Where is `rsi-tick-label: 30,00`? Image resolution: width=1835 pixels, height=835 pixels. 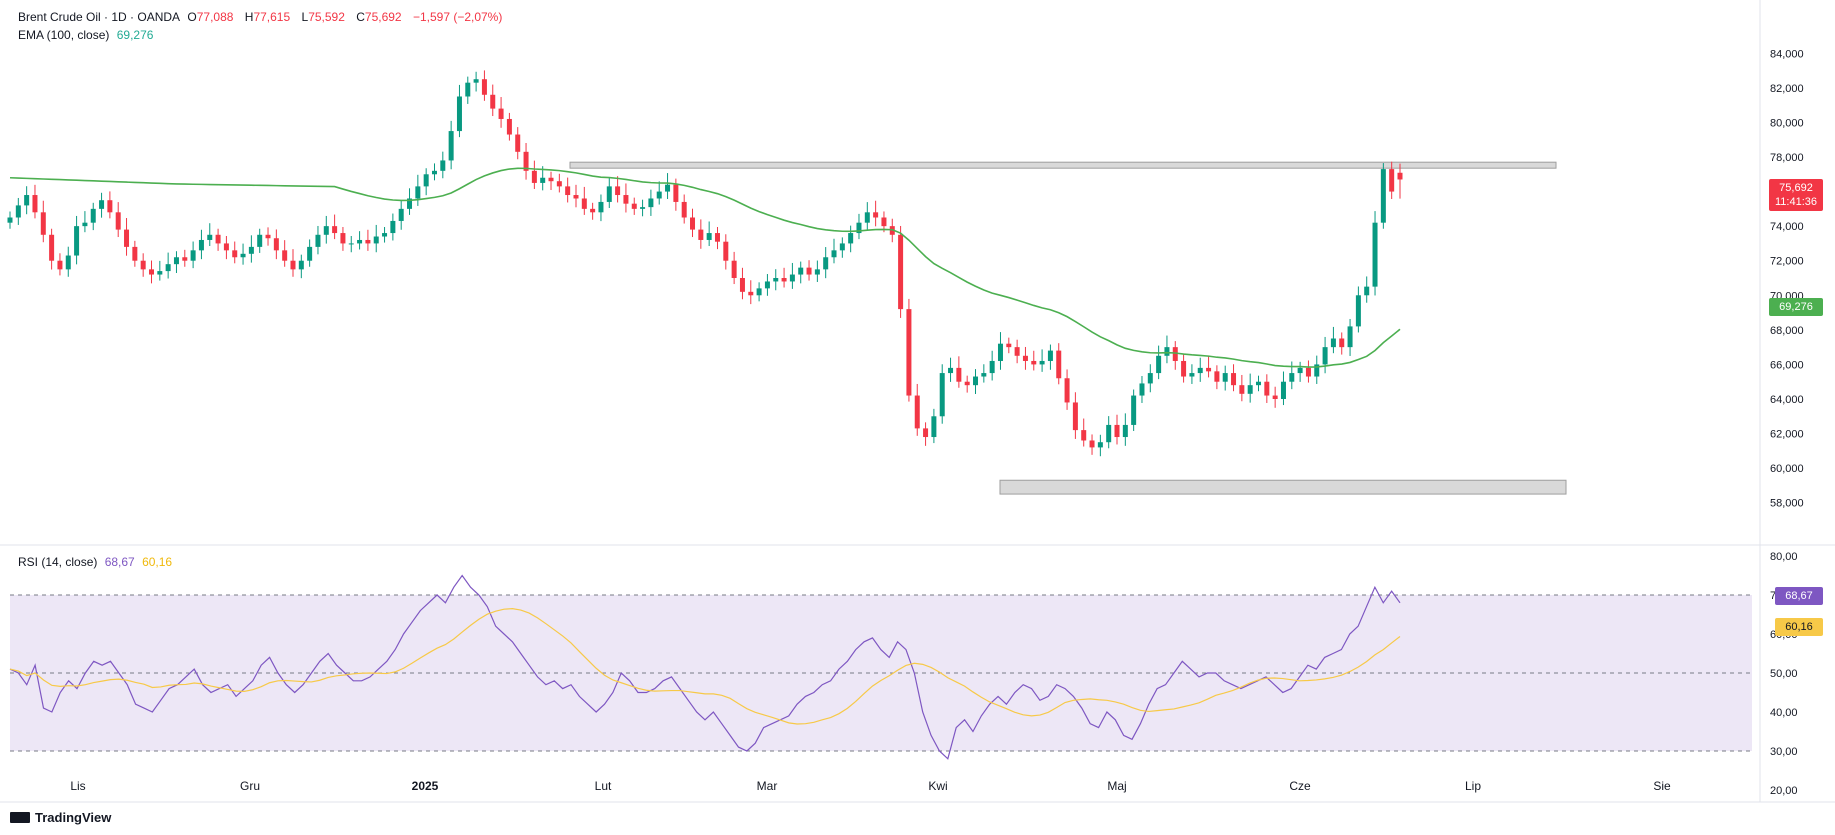 rsi-tick-label: 30,00 is located at coordinates (1784, 752).